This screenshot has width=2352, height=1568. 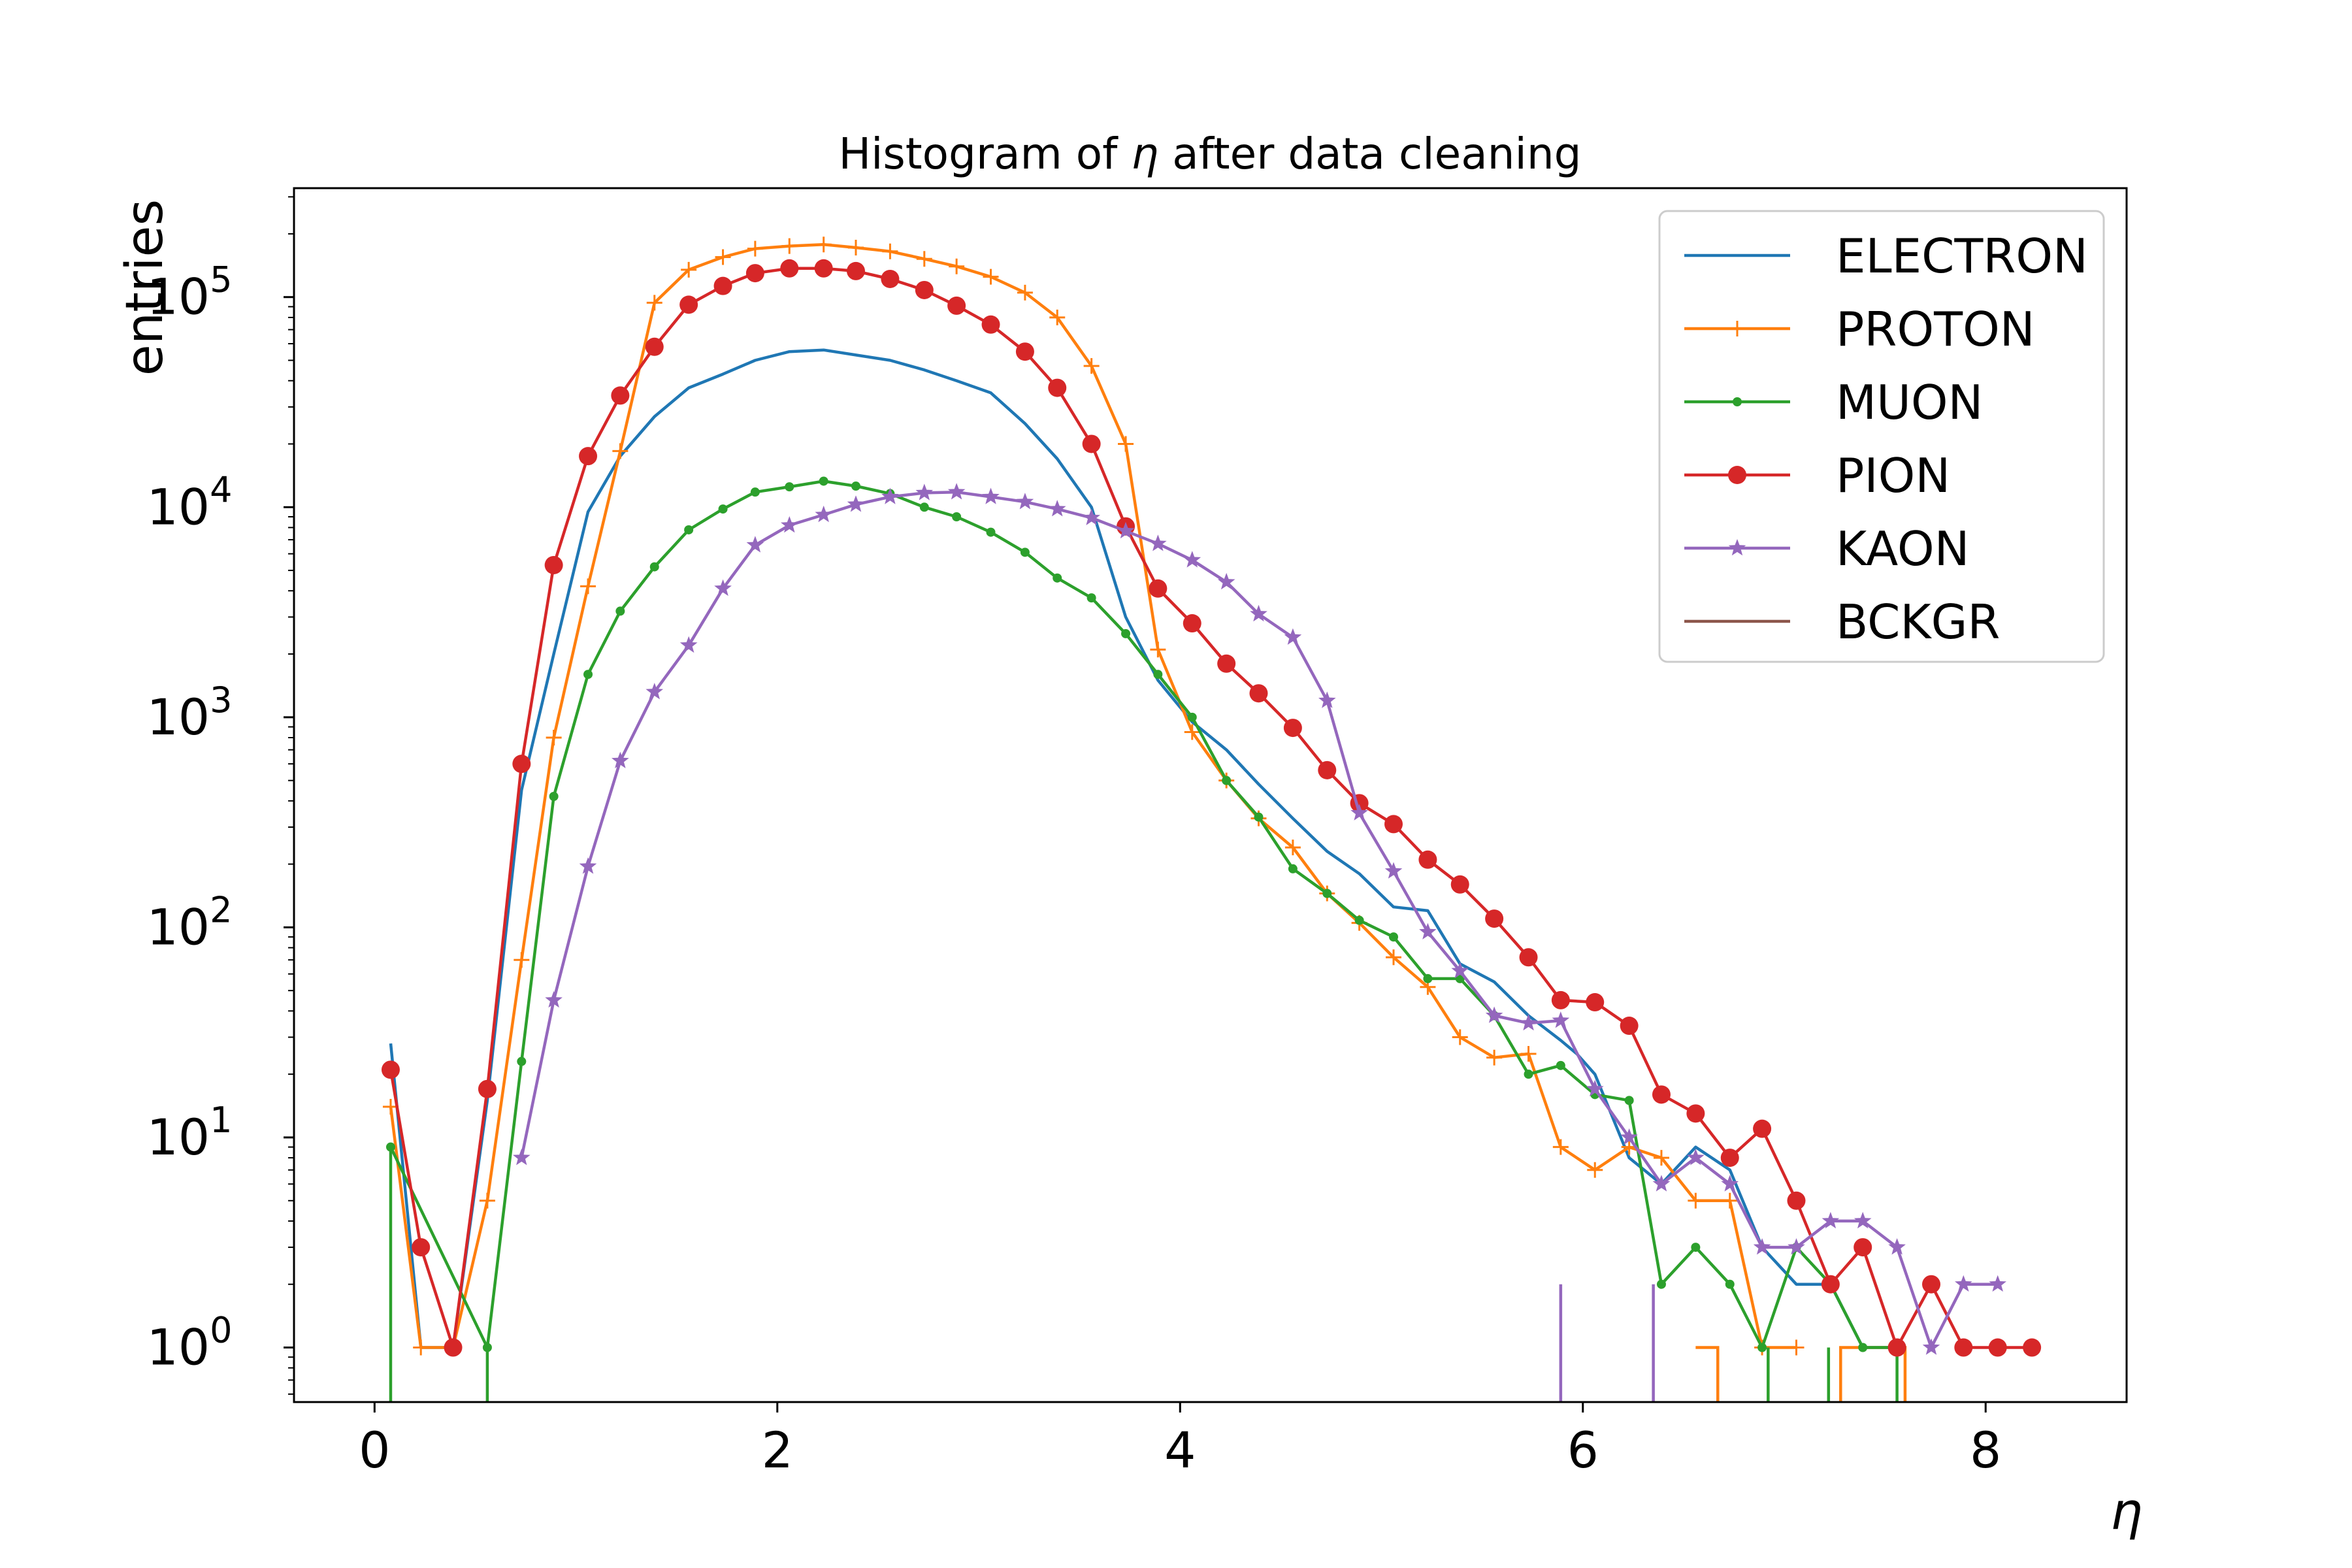 What do you see at coordinates (1180, 1450) in the screenshot?
I see `x-tick-label: 4` at bounding box center [1180, 1450].